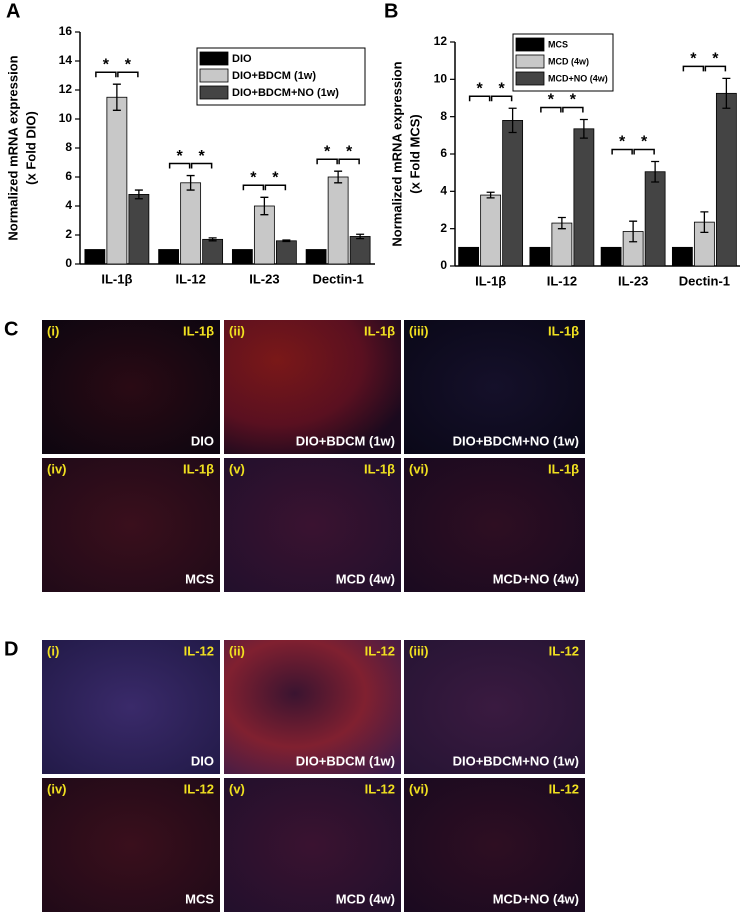  Describe the element at coordinates (274, 76) in the screenshot. I see `legend-label: DIO+BDCM (1w)` at that location.